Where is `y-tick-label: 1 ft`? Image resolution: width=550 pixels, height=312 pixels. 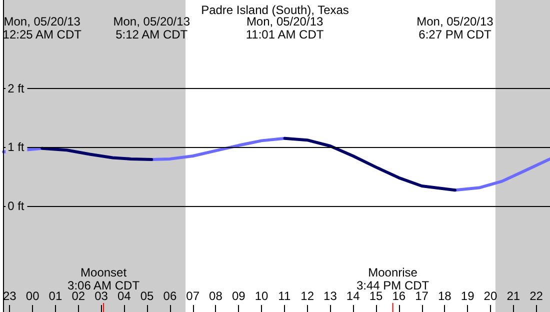 y-tick-label: 1 ft is located at coordinates (16, 147).